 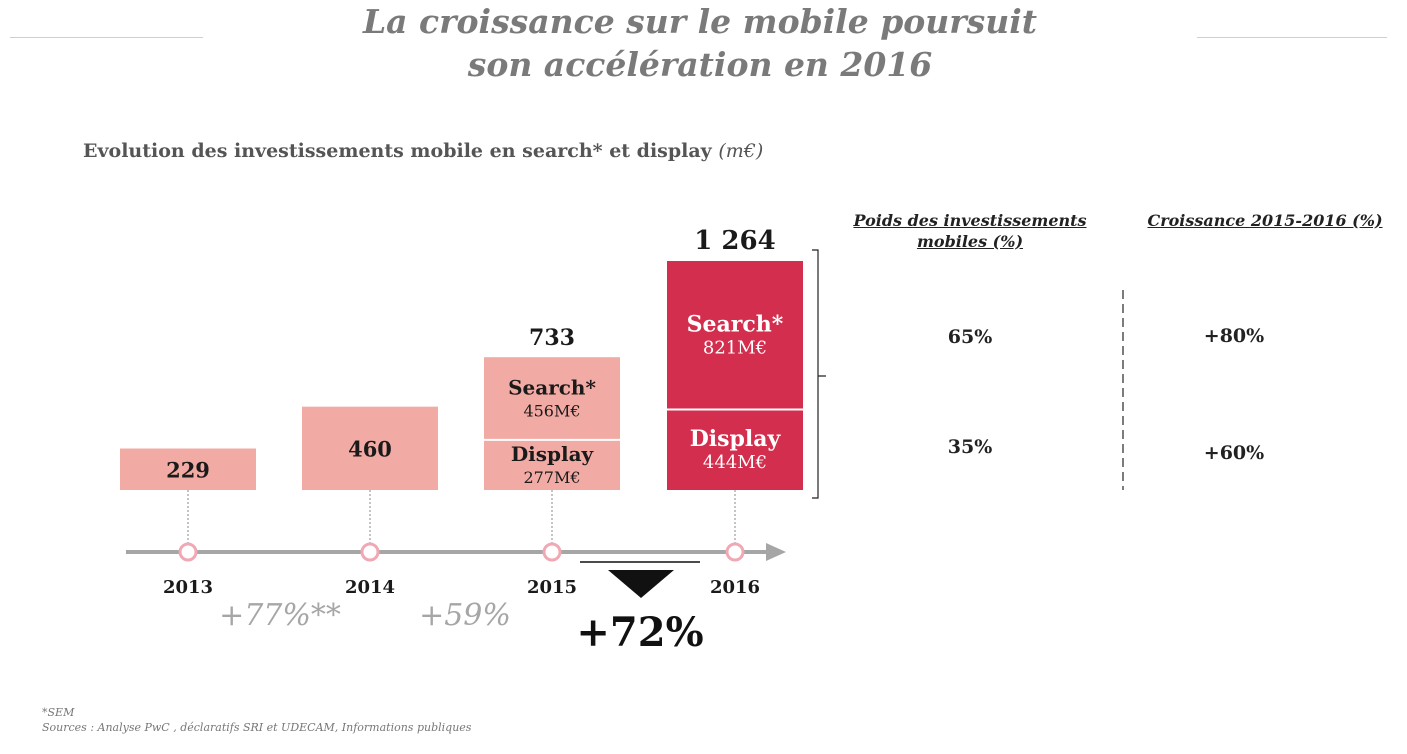 What do you see at coordinates (639, 632) in the screenshot?
I see `growth-label-2015-2016: +72%` at bounding box center [639, 632].